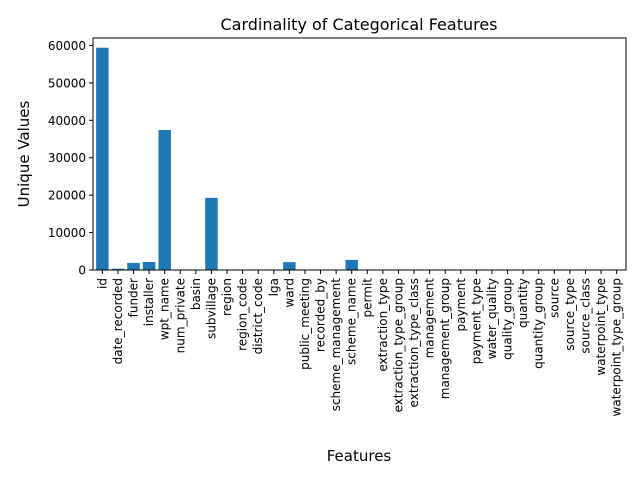 This screenshot has height=480, width=640. I want to click on bar-subvillage, so click(211, 233).